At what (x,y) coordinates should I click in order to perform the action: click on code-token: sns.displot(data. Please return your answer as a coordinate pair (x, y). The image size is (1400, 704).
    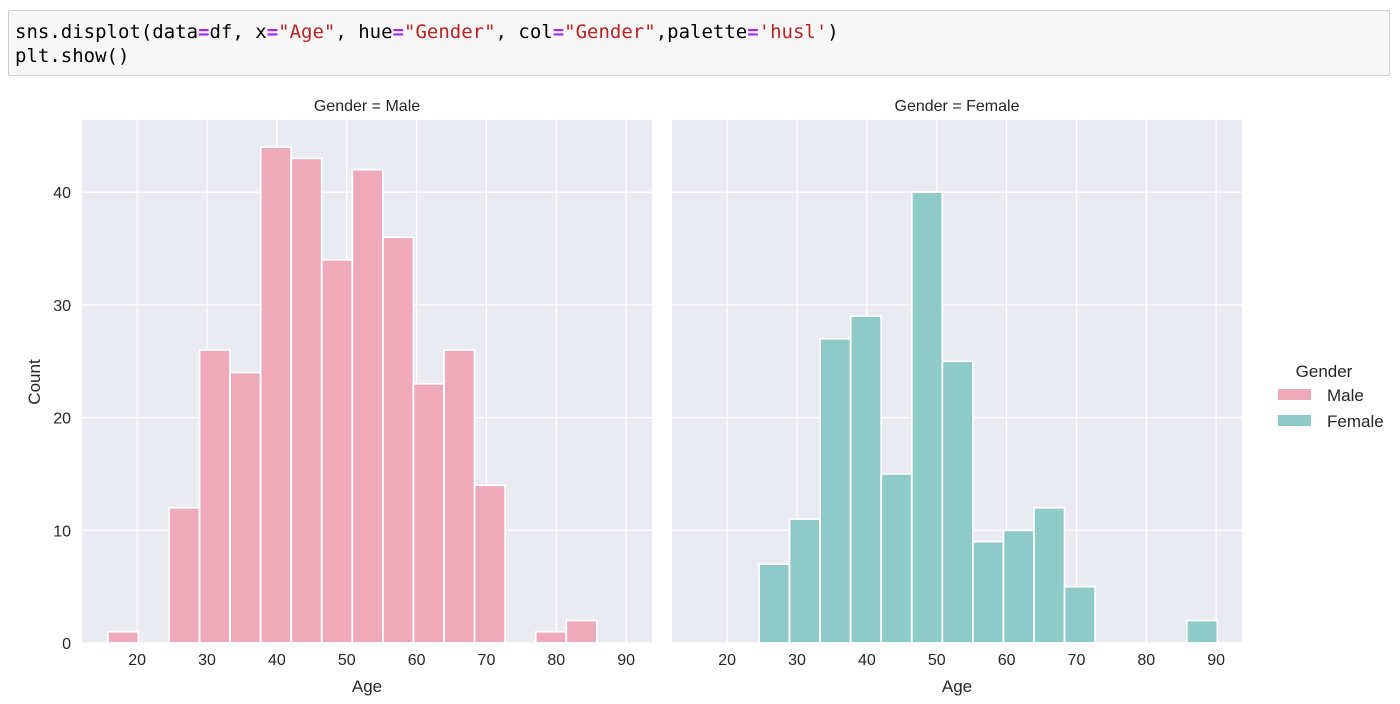
    Looking at the image, I should click on (107, 32).